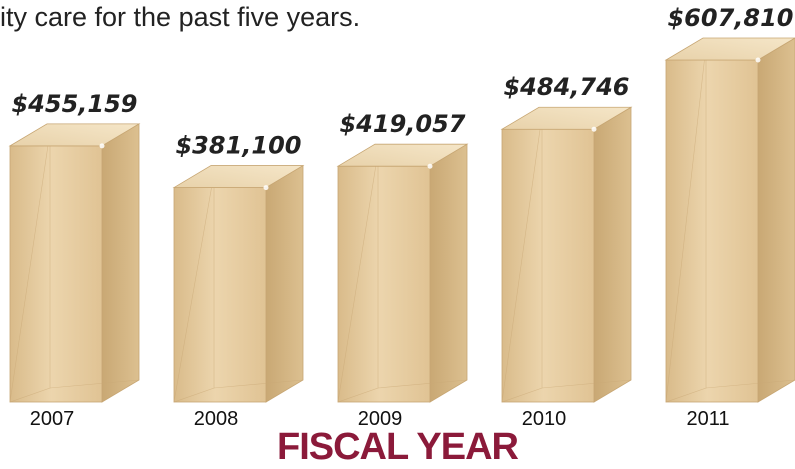  I want to click on x-tick-label: 2011, so click(707, 419).